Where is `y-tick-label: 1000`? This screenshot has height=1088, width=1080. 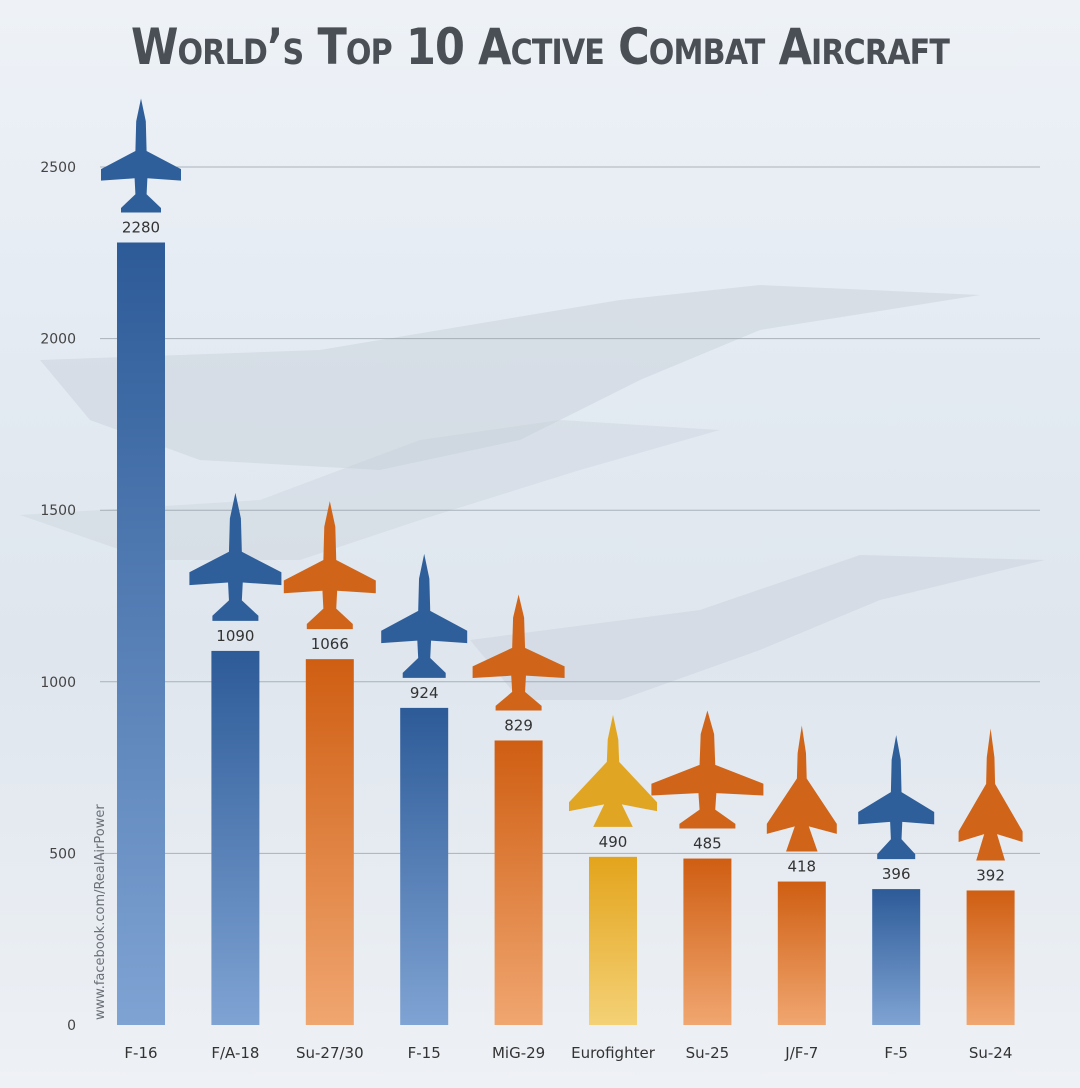 y-tick-label: 1000 is located at coordinates (58, 683).